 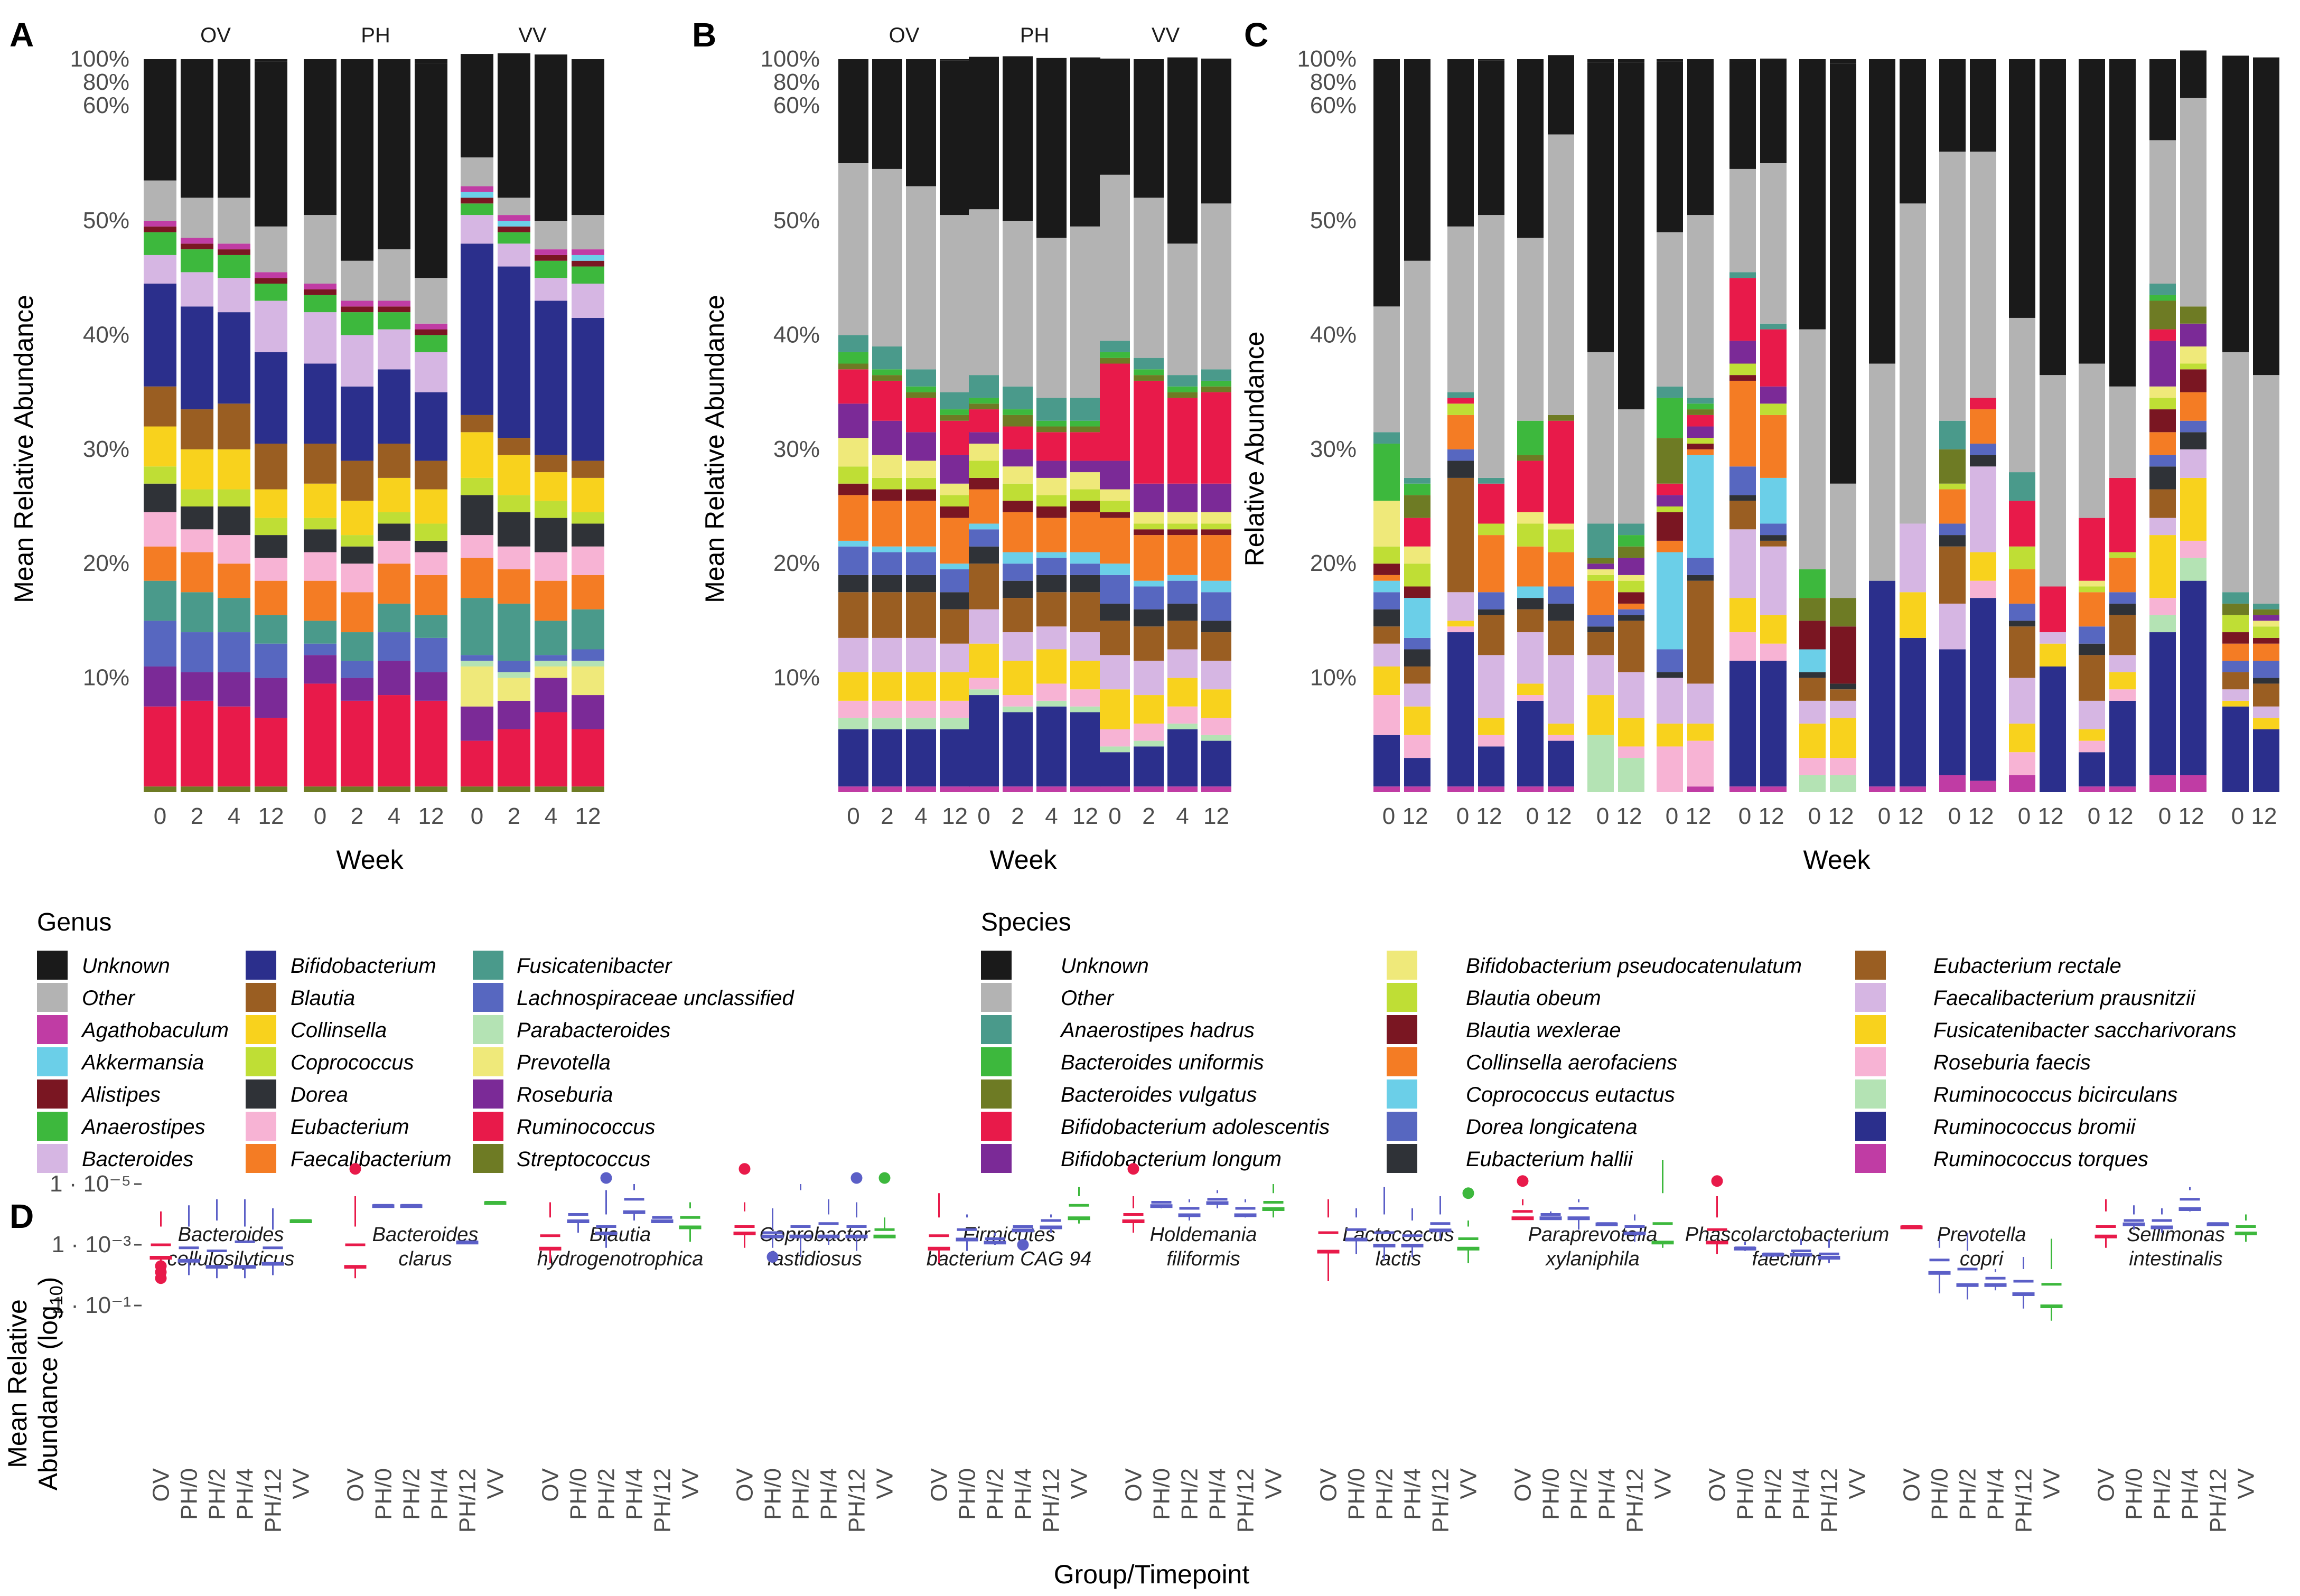 What do you see at coordinates (704, 35) in the screenshot?
I see `panel-b-label: B` at bounding box center [704, 35].